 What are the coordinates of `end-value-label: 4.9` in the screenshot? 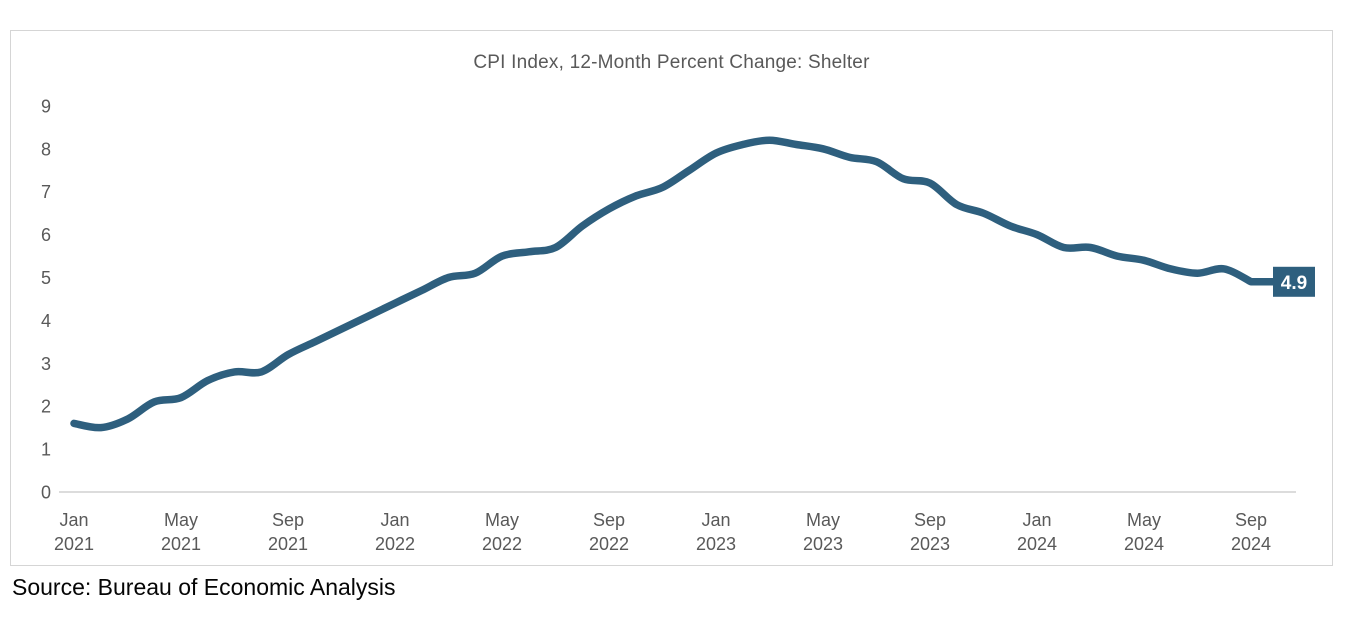 It's located at (1294, 283).